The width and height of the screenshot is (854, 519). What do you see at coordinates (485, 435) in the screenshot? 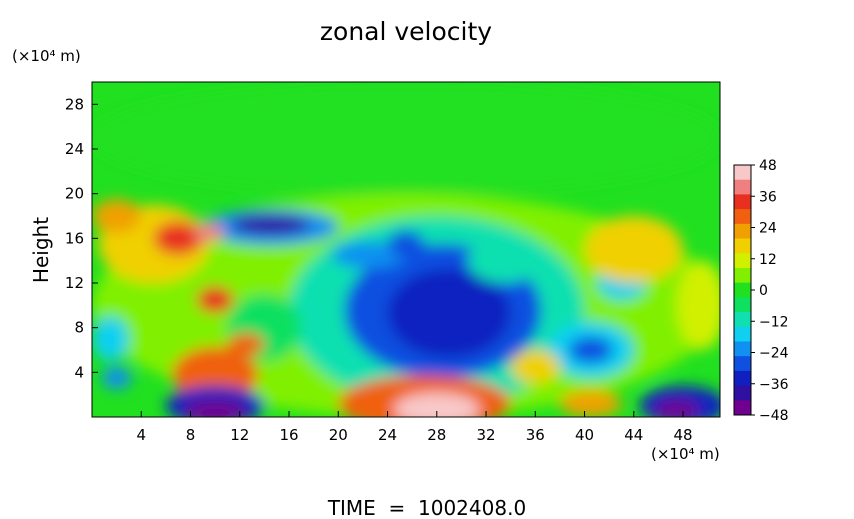
I see `x-tick-label: 32` at bounding box center [485, 435].